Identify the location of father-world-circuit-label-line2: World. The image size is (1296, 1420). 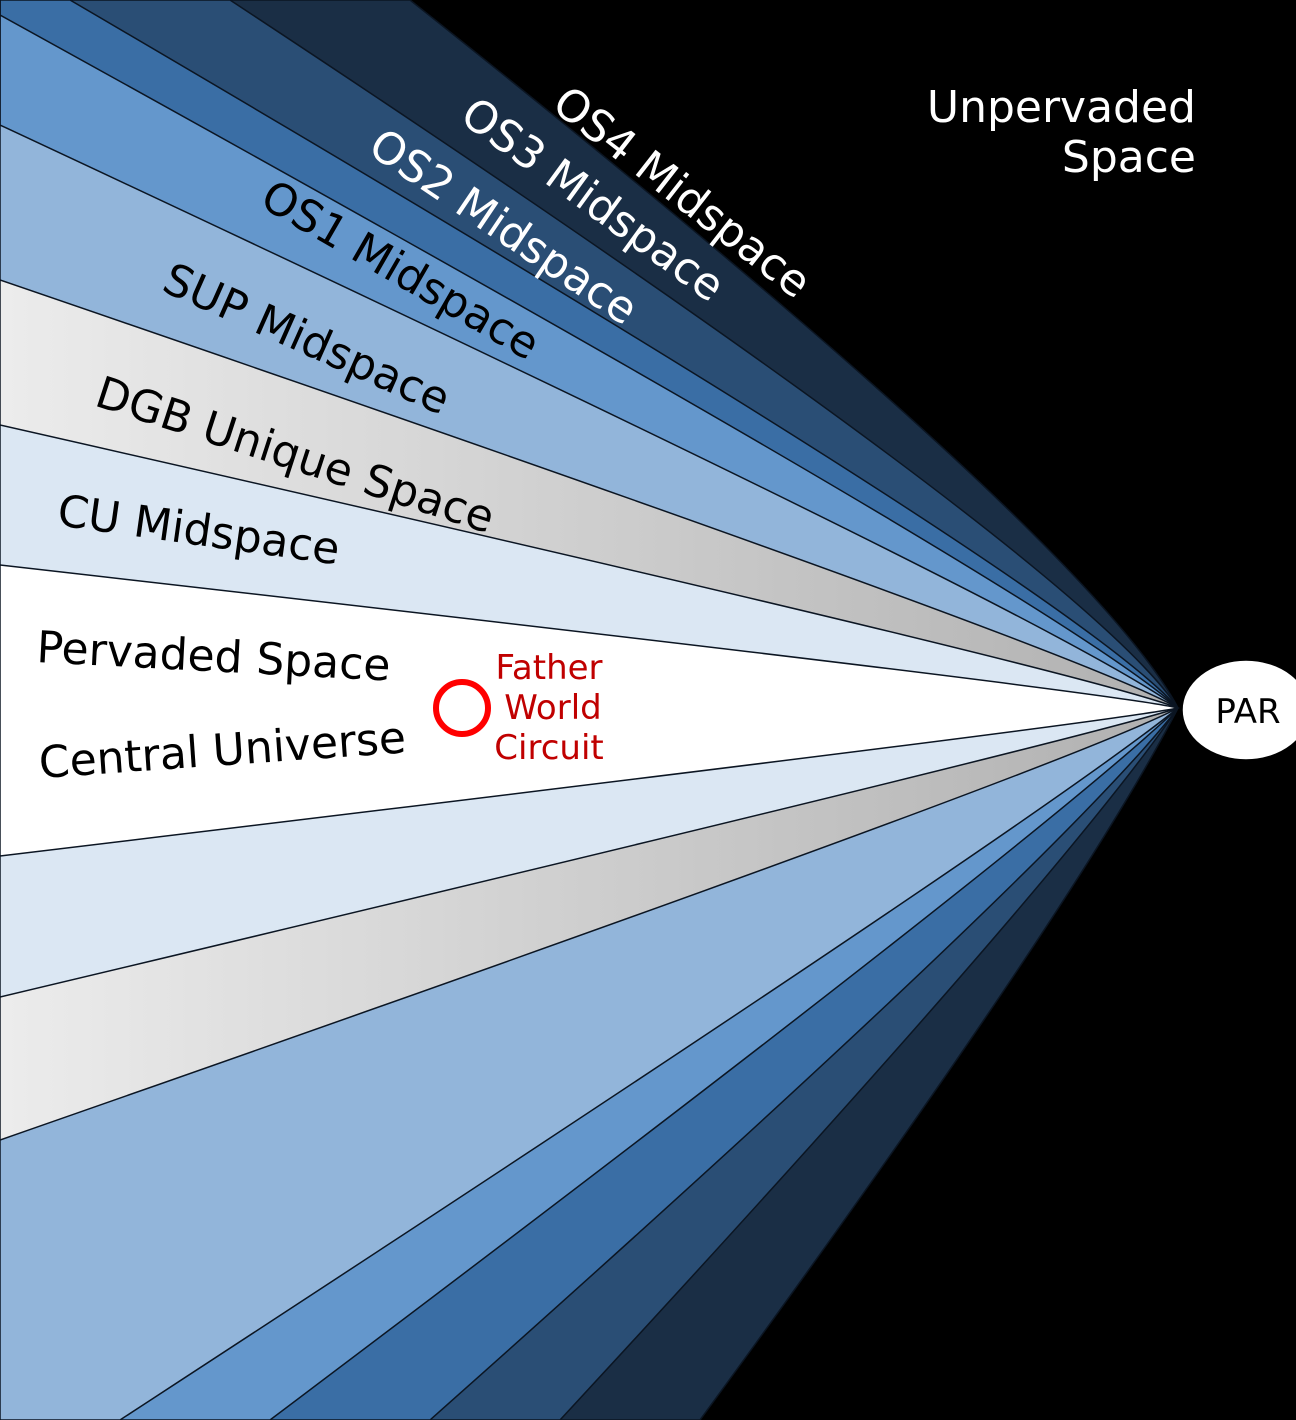
(552, 708).